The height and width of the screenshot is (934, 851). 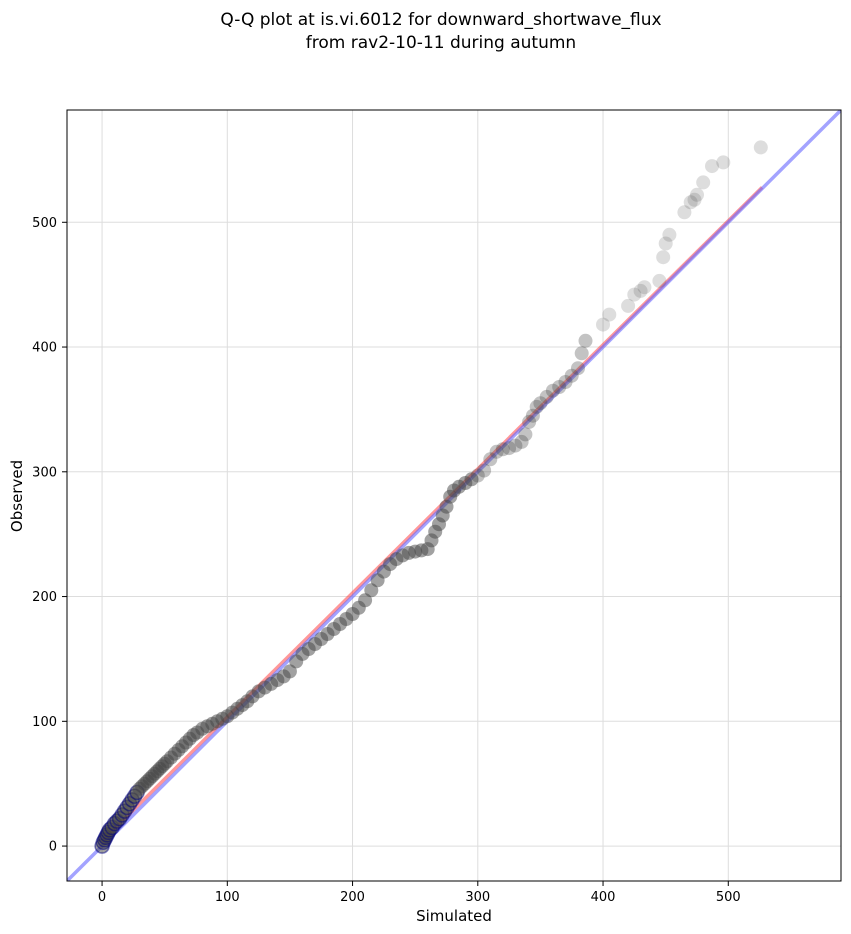 What do you see at coordinates (44, 348) in the screenshot?
I see `y-tick-label: 400` at bounding box center [44, 348].